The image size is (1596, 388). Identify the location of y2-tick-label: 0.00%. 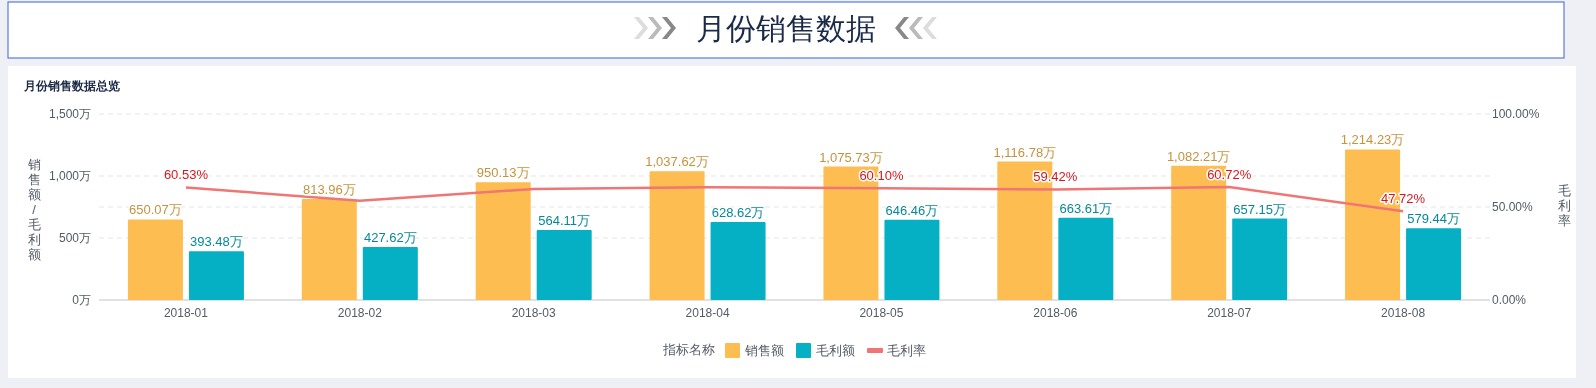
(1509, 300).